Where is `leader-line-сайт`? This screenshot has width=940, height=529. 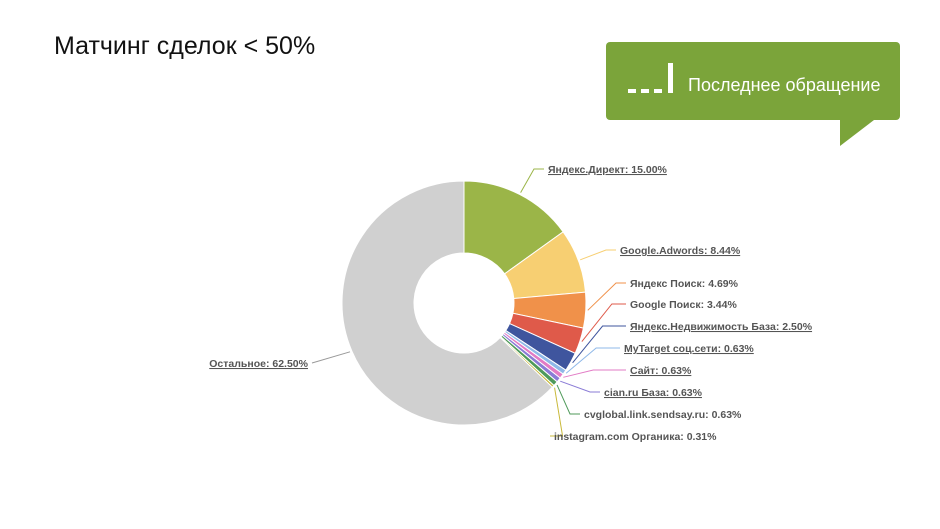 leader-line-сайт is located at coordinates (594, 373).